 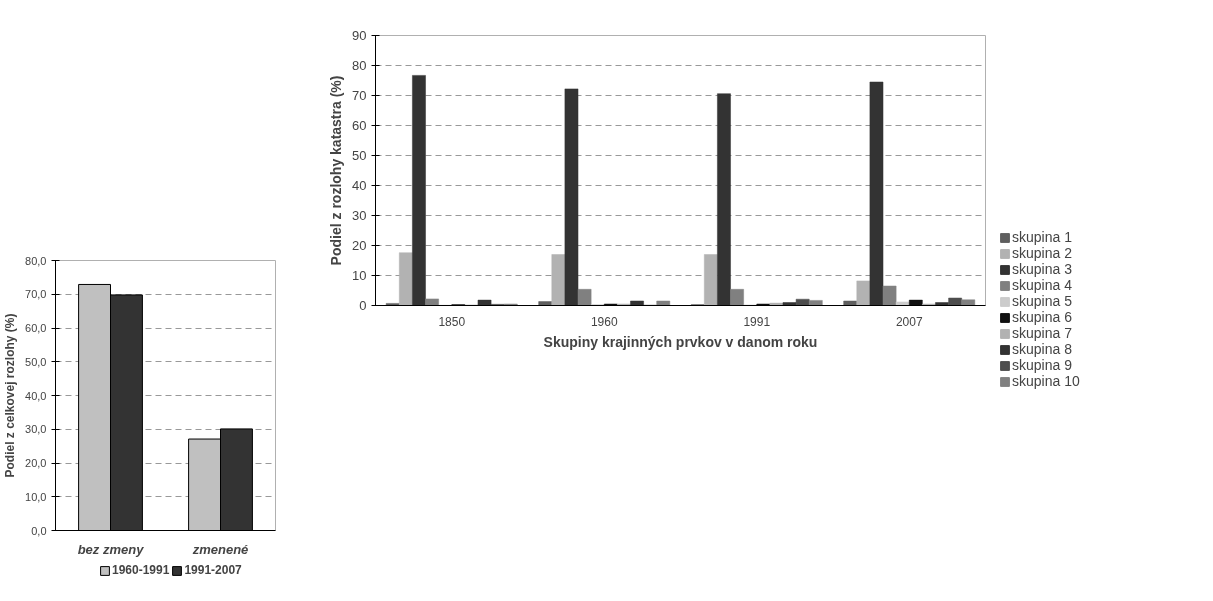 What do you see at coordinates (36, 429) in the screenshot?
I see `y-tick-label: 30,0` at bounding box center [36, 429].